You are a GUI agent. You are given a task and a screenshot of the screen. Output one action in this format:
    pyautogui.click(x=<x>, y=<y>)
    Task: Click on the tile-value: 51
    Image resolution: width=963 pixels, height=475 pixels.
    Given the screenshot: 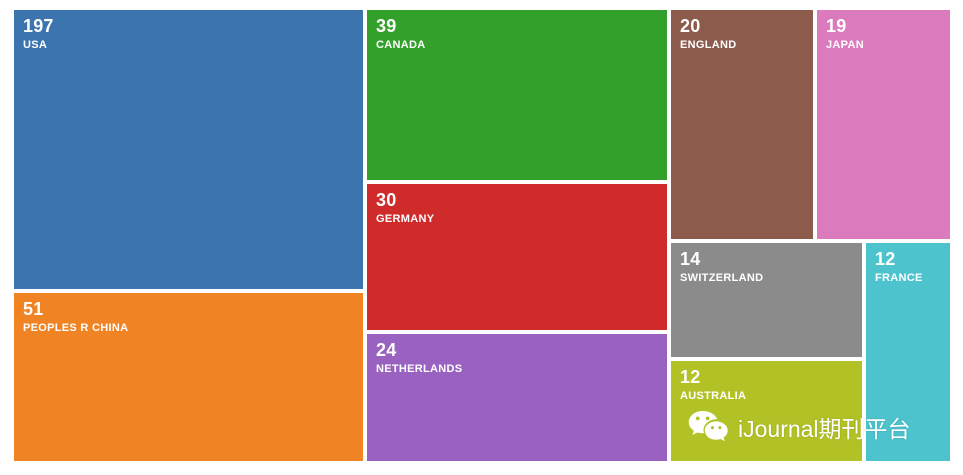 What is the action you would take?
    pyautogui.click(x=33, y=309)
    